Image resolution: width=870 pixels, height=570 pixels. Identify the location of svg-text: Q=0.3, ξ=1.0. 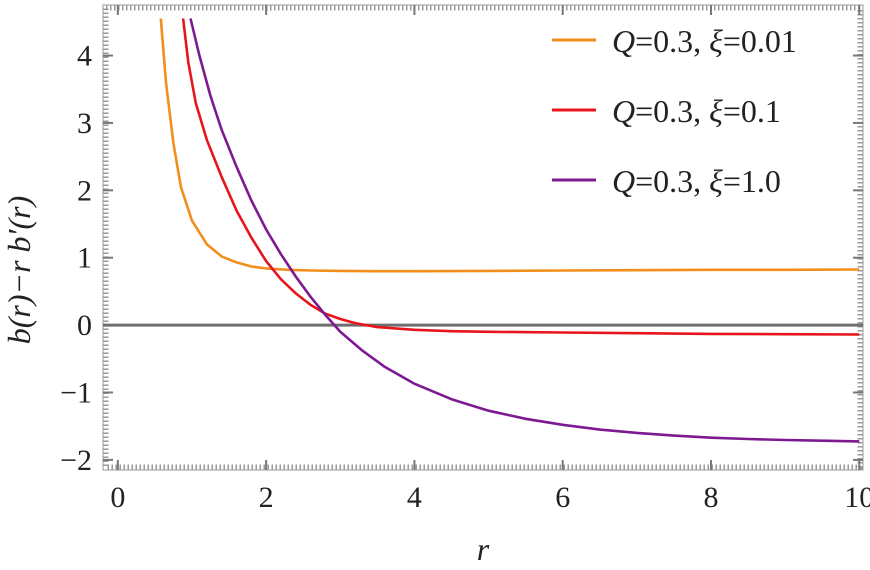
(696, 181).